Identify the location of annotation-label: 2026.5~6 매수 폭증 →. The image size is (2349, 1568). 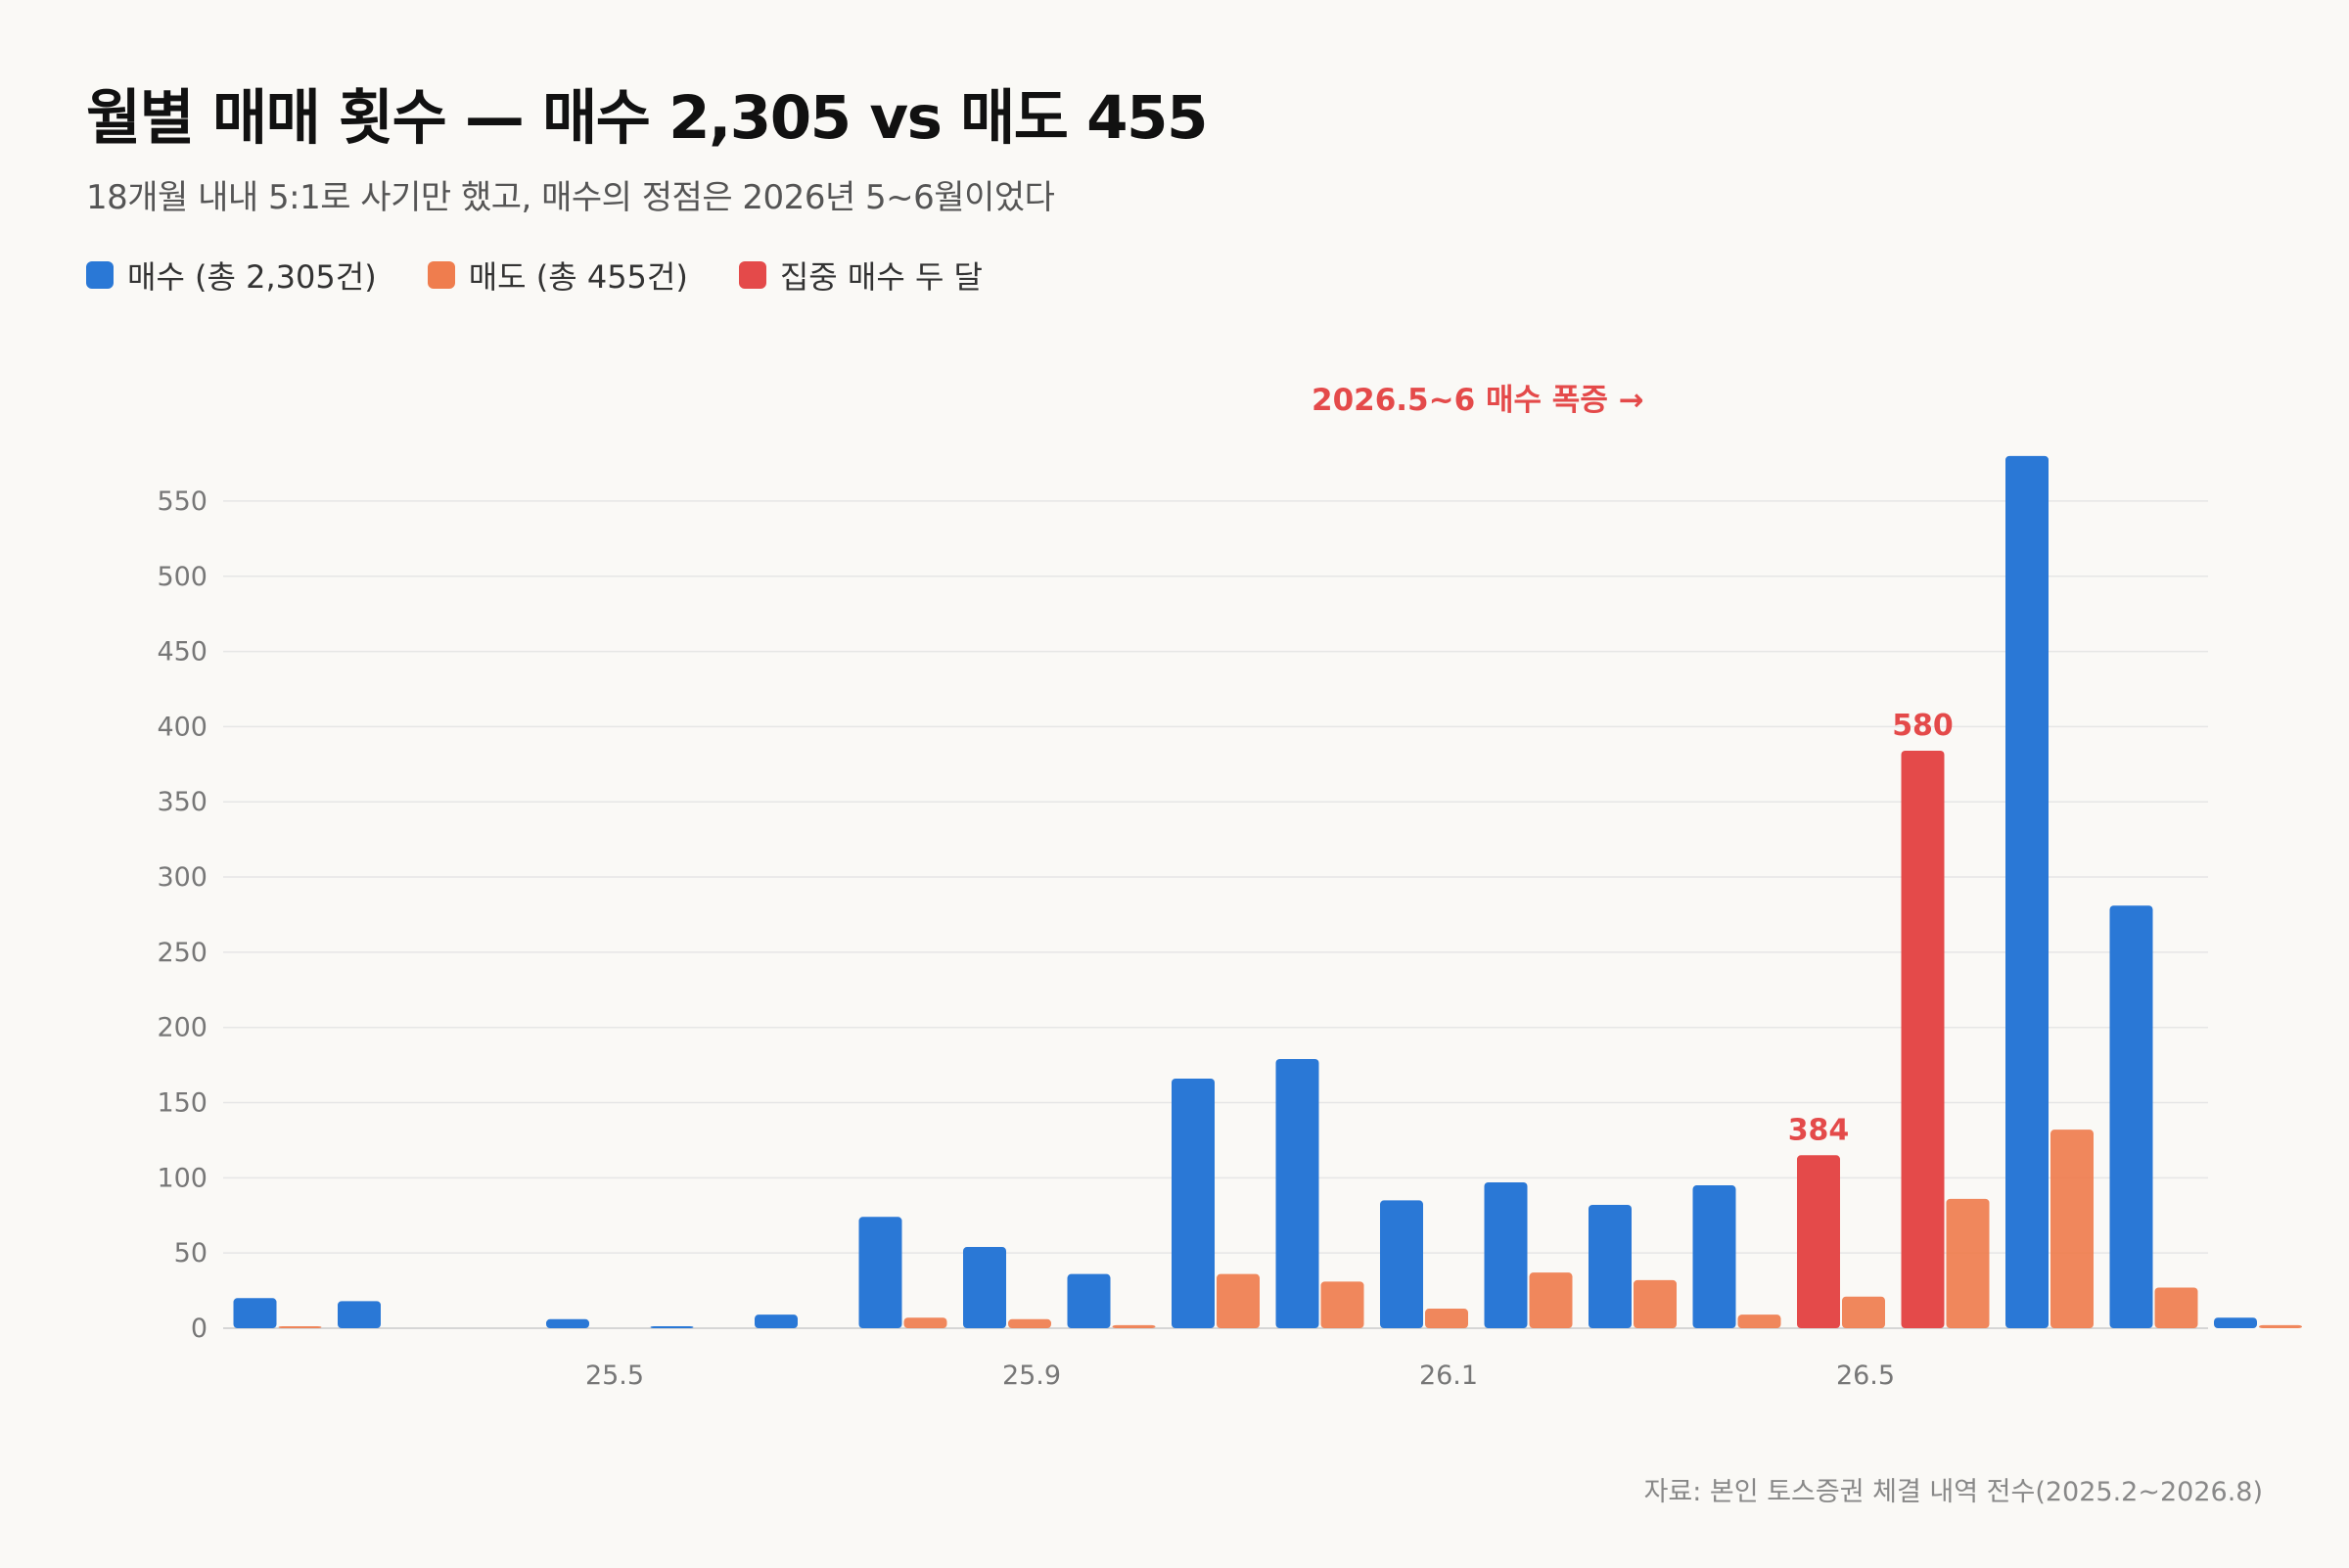
(1478, 400).